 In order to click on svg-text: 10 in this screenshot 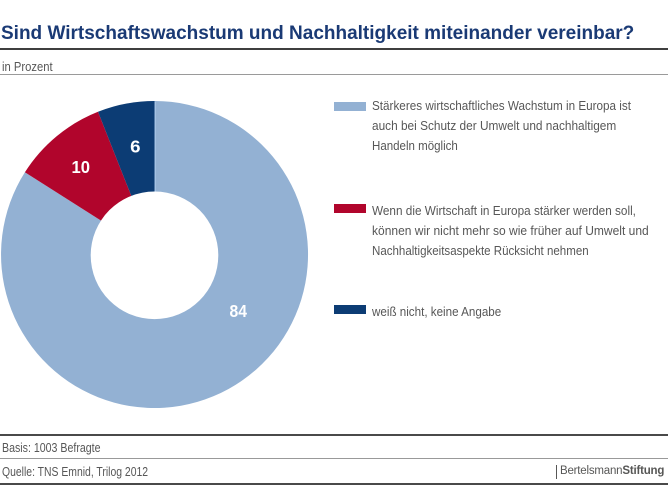, I will do `click(81, 167)`.